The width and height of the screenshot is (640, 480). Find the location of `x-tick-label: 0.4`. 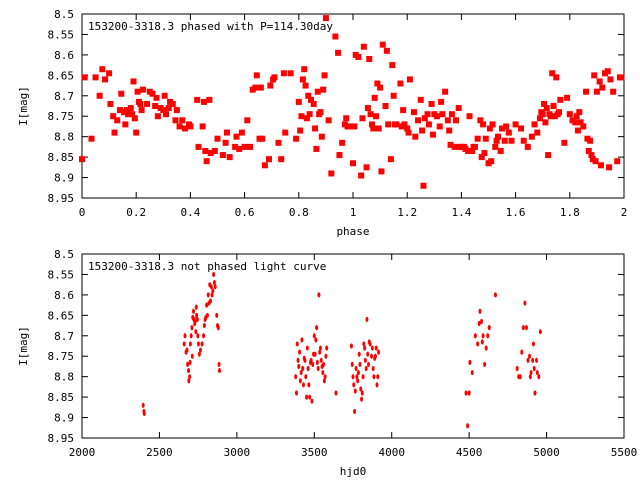

x-tick-label: 0.4 is located at coordinates (190, 212).